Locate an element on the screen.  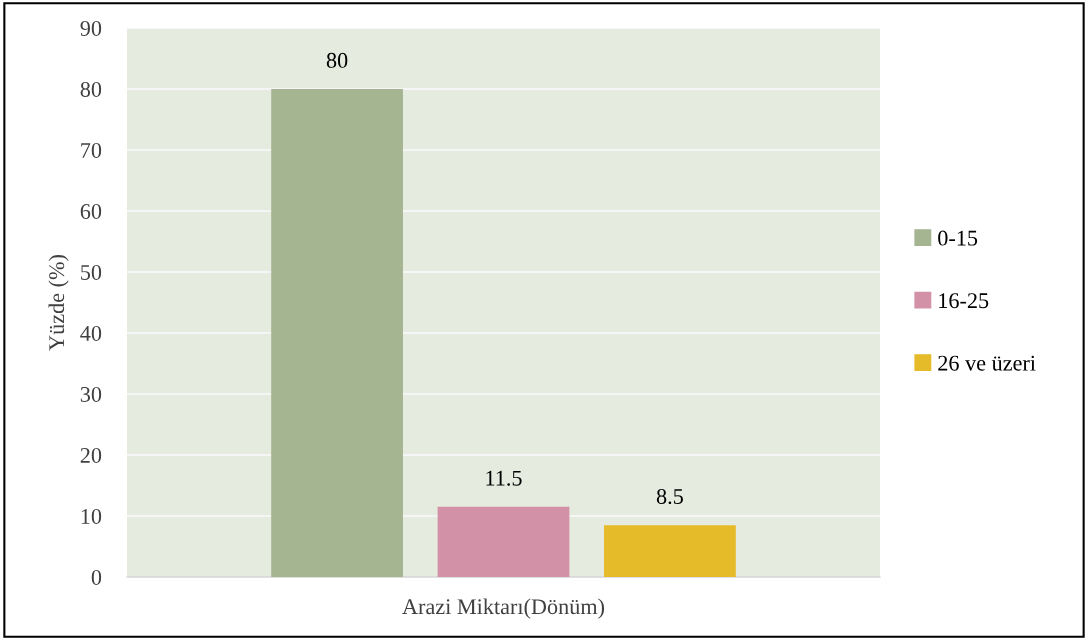
y-tick-label: 90 is located at coordinates (91, 28).